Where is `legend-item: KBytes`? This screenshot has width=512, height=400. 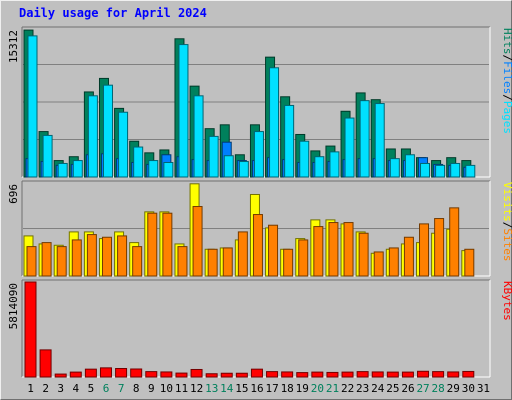
legend-item: KBytes is located at coordinates (506, 301).